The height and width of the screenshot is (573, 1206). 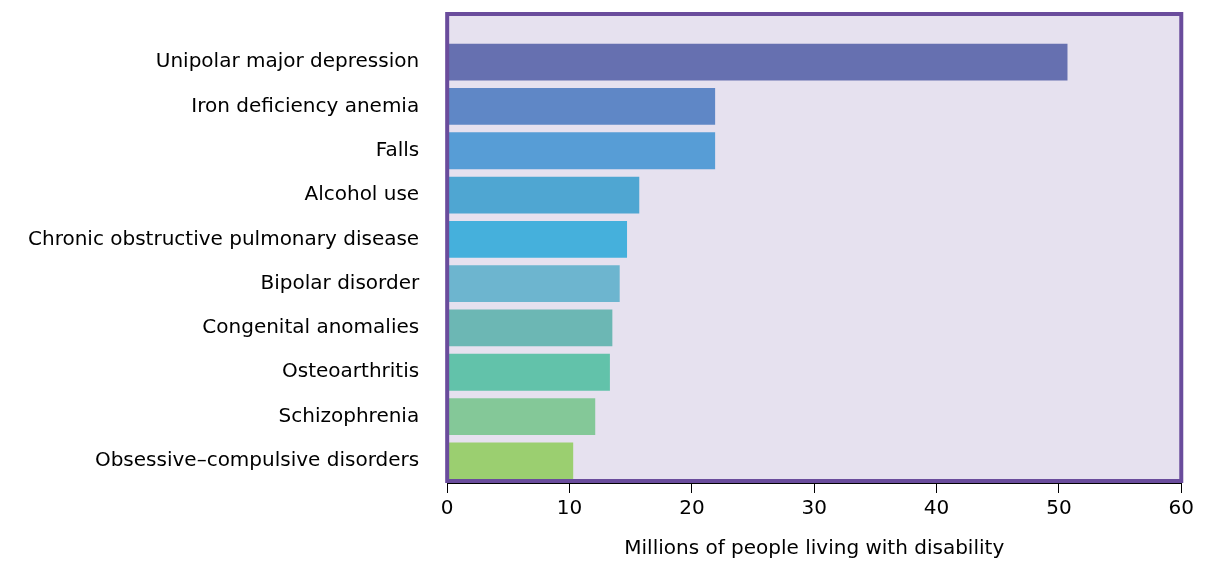 I want to click on y-tick-label: Osteoarthritis, so click(x=351, y=370).